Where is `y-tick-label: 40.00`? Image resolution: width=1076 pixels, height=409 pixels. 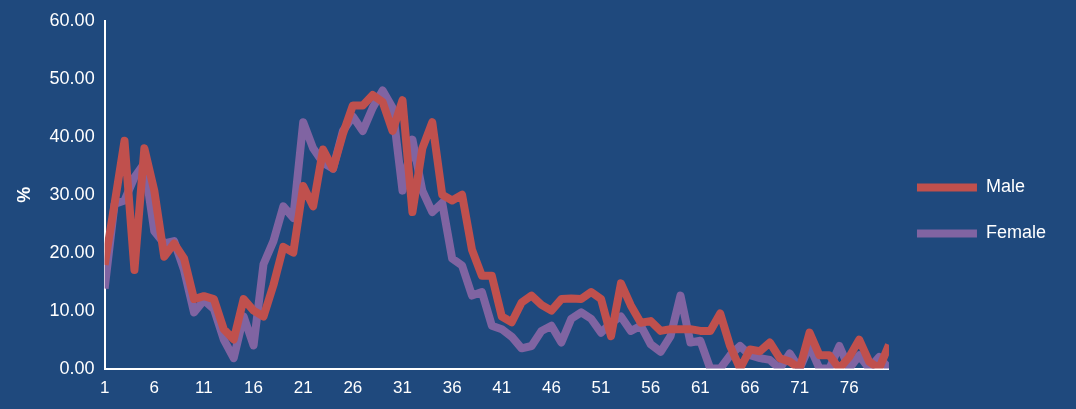 y-tick-label: 40.00 is located at coordinates (72, 135).